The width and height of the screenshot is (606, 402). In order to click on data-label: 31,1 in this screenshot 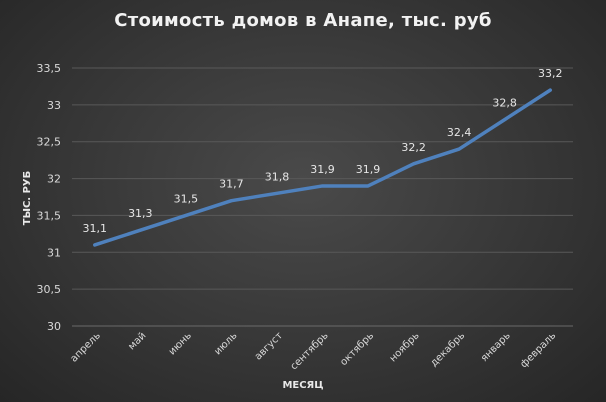, I will do `click(95, 228)`.